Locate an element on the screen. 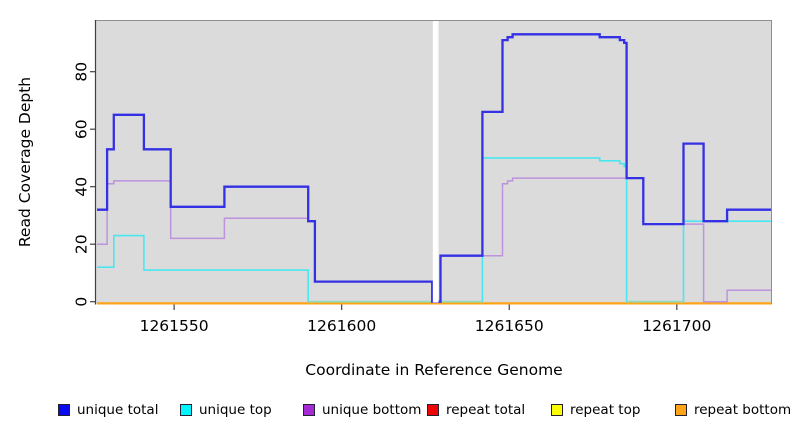 Image resolution: width=792 pixels, height=432 pixels. x-tick-label: 1261700 is located at coordinates (676, 326).